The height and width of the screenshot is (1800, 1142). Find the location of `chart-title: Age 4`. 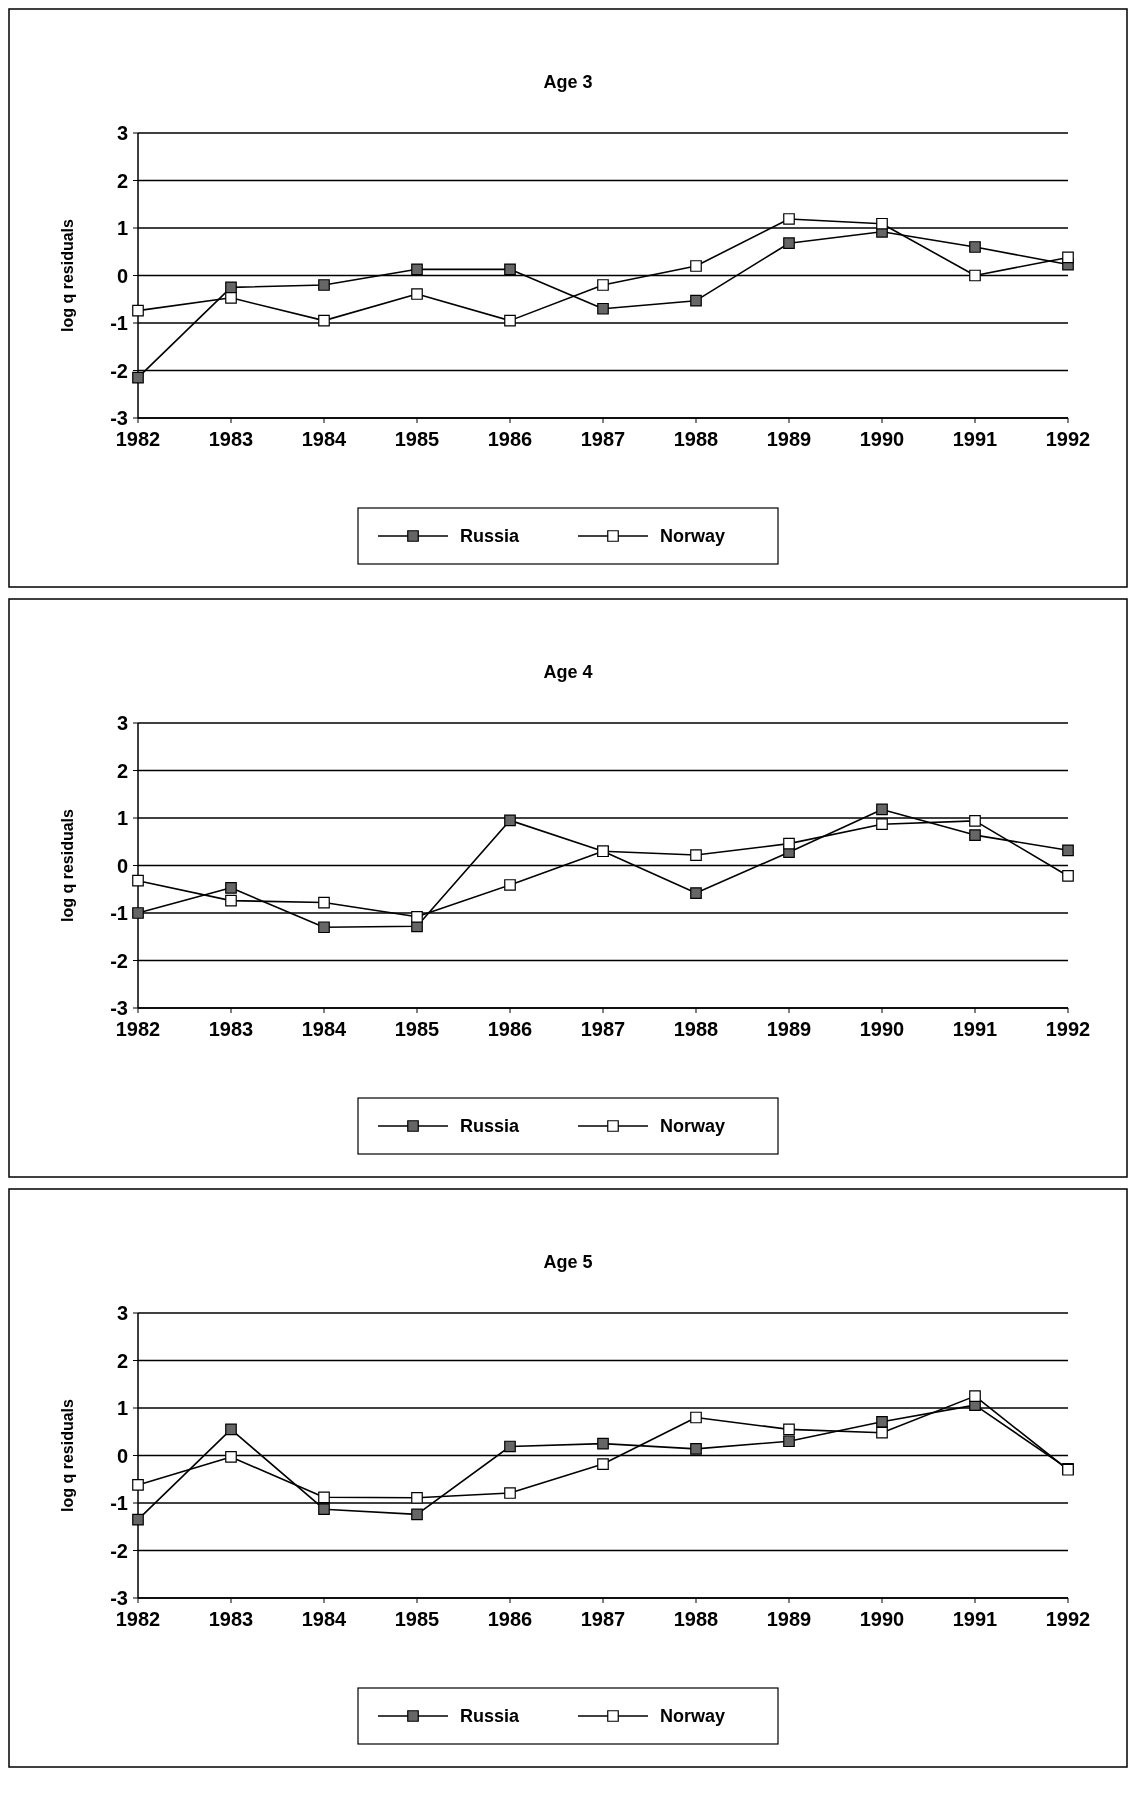

chart-title: Age 4 is located at coordinates (568, 672).